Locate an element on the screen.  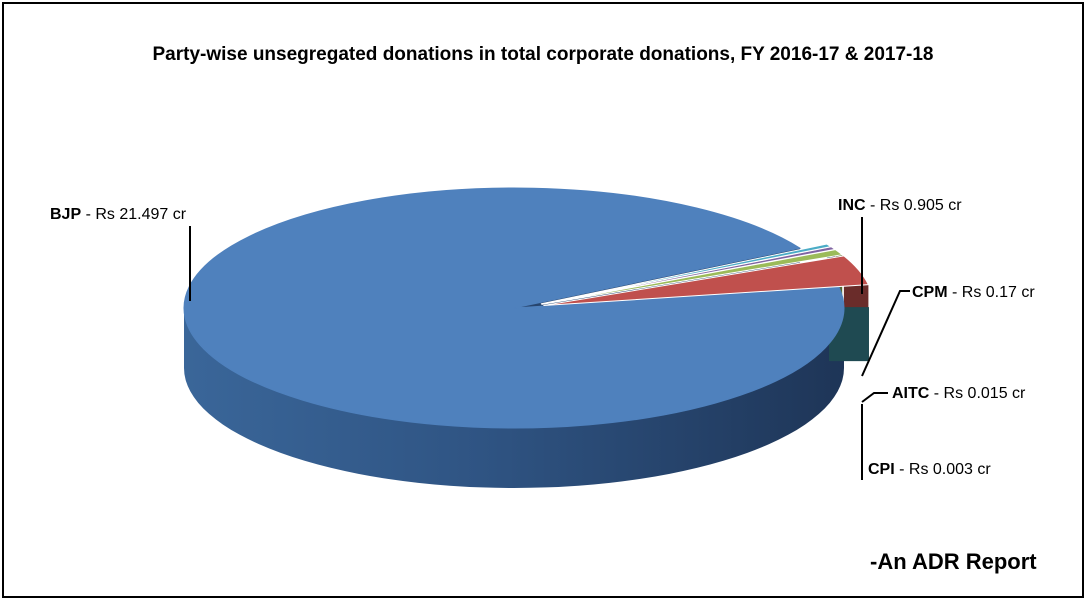
slice-label-inc: INC - Rs 0.905 cr is located at coordinates (900, 205).